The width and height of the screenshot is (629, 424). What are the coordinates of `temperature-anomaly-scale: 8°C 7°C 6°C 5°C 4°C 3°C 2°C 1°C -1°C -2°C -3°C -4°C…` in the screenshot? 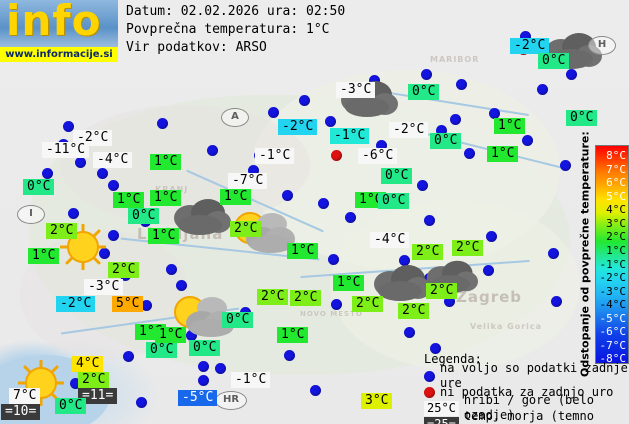 It's located at (612, 255).